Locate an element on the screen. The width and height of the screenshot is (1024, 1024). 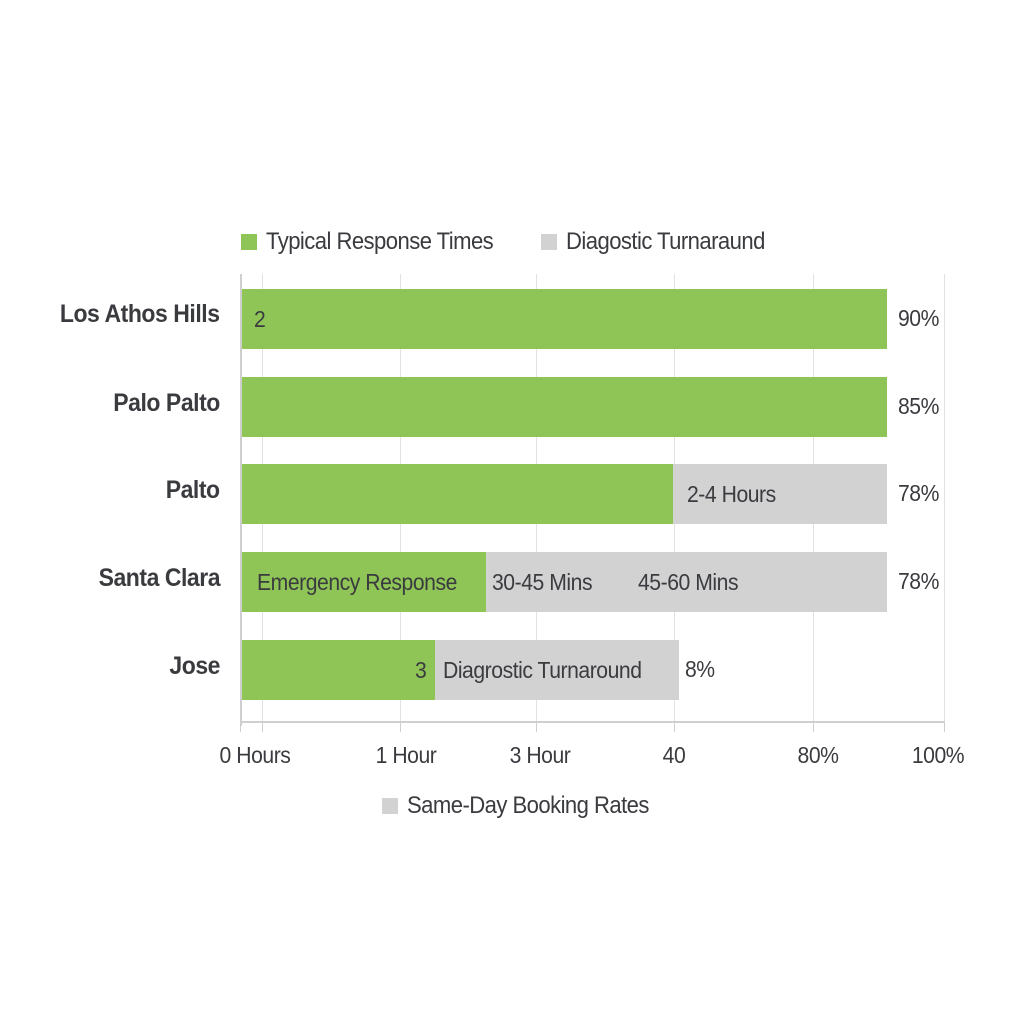
bar-segment-gray: Diagrostic Turnaround is located at coordinates (557, 670).